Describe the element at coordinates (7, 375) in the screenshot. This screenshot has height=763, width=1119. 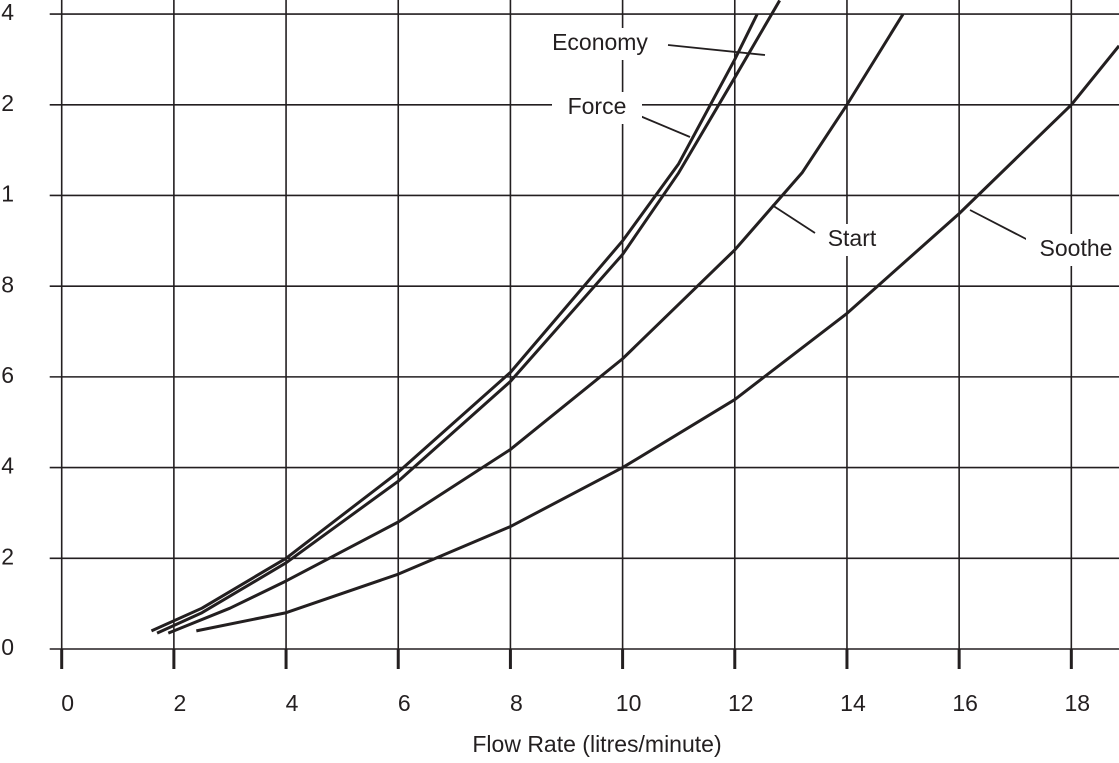
I see `y-tick-label: 0.6` at that location.